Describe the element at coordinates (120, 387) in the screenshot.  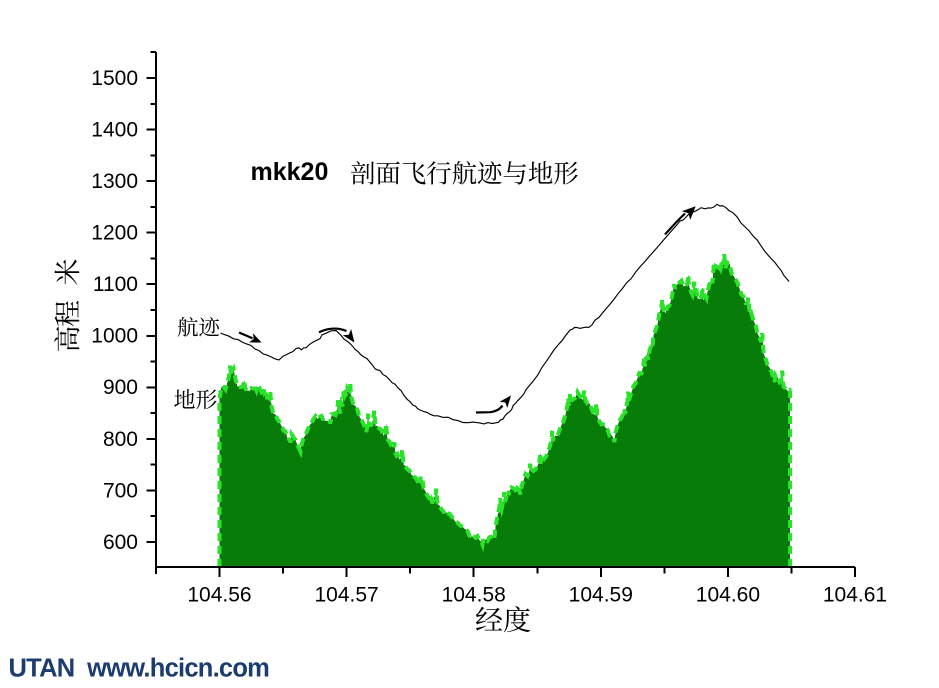
I see `svg-text: 900` at that location.